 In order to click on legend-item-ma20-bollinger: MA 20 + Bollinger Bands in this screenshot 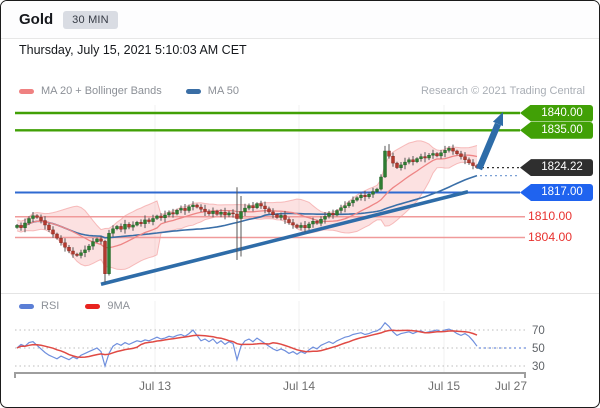, I will do `click(90, 91)`.